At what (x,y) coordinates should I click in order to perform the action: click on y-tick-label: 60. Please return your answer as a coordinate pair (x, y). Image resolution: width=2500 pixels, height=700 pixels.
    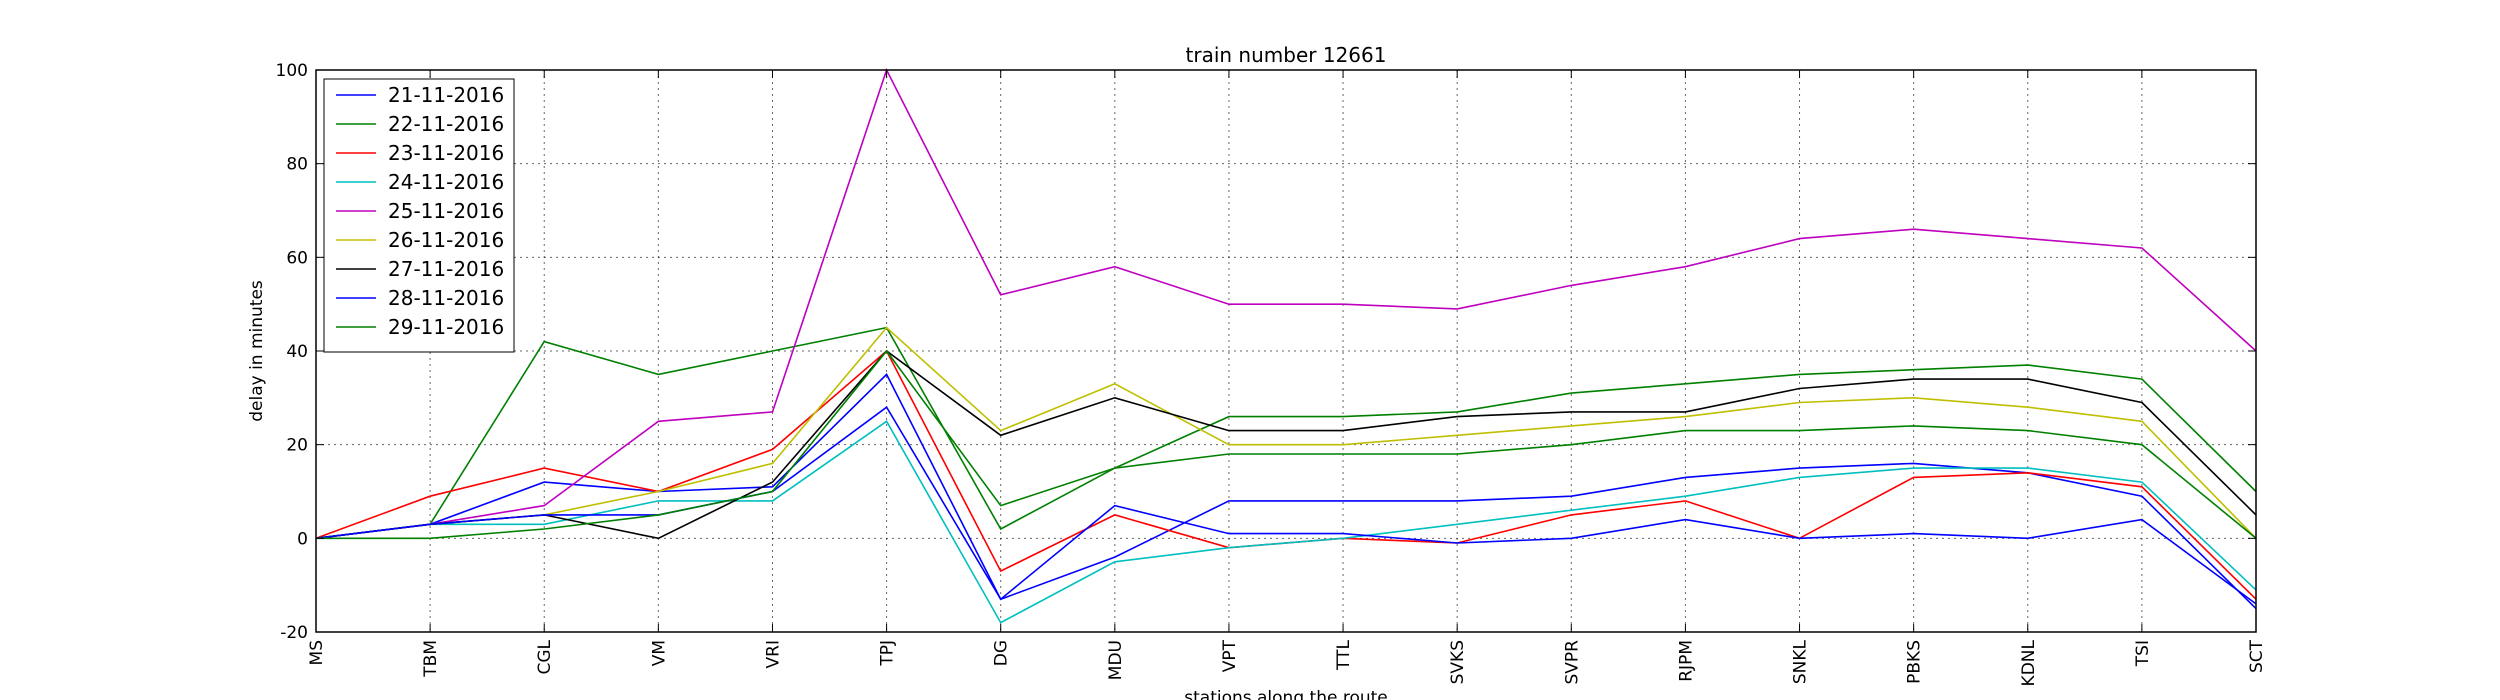
    Looking at the image, I should click on (297, 258).